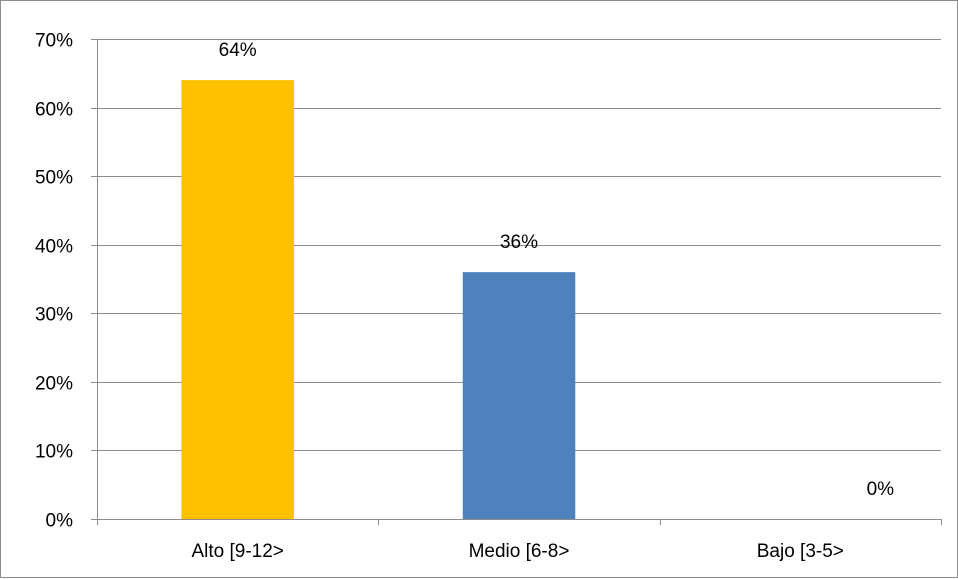 The width and height of the screenshot is (958, 579). What do you see at coordinates (519, 242) in the screenshot?
I see `data-label: 36%` at bounding box center [519, 242].